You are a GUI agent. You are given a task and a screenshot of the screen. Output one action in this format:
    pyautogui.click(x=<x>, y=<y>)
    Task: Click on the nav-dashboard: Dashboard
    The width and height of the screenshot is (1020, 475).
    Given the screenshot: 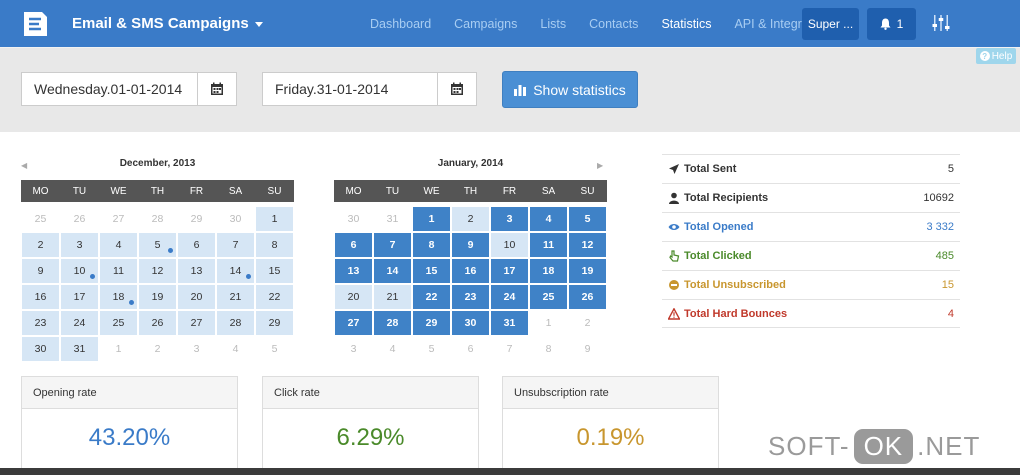 What is the action you would take?
    pyautogui.click(x=401, y=23)
    